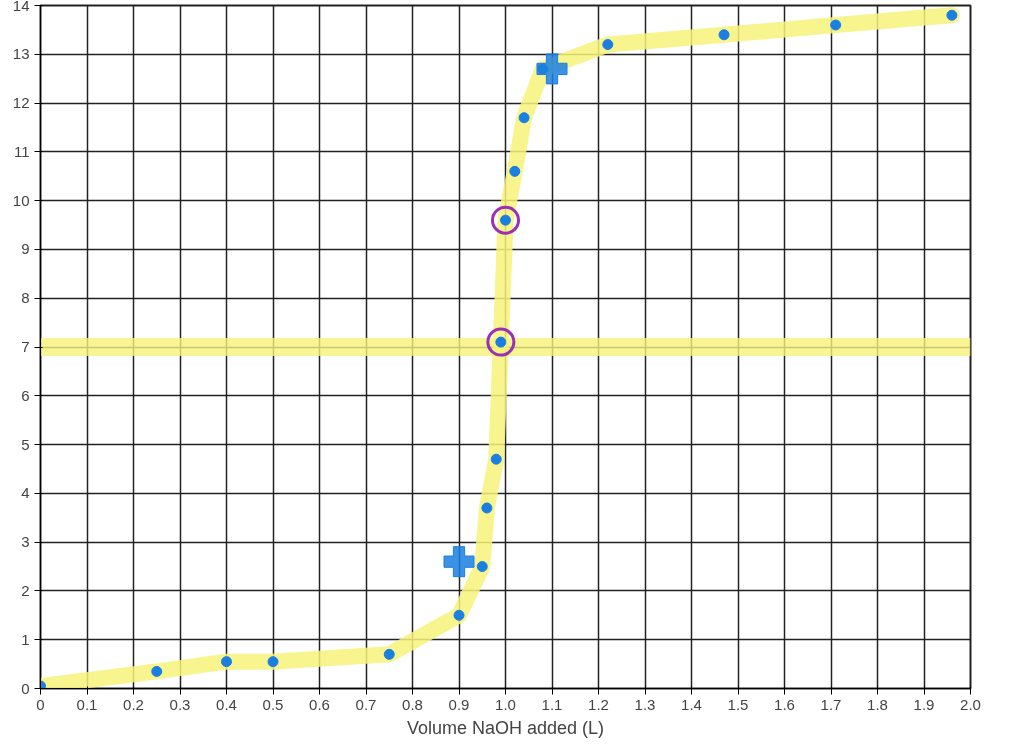 This screenshot has width=1016, height=756. What do you see at coordinates (21, 7) in the screenshot?
I see `y-tick-label: 14` at bounding box center [21, 7].